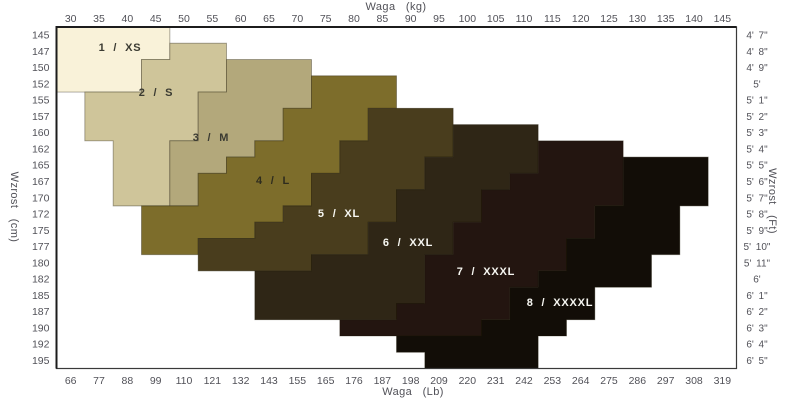 Image resolution: width=800 pixels, height=406 pixels. Describe the element at coordinates (156, 93) in the screenshot. I see `band-label-s: 2 / S` at that location.